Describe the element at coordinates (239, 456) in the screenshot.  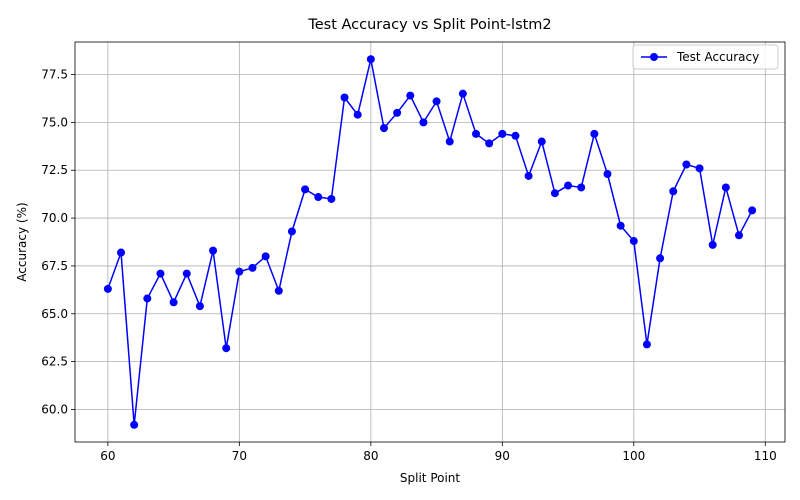
I see `x-tick-label: 70` at that location.